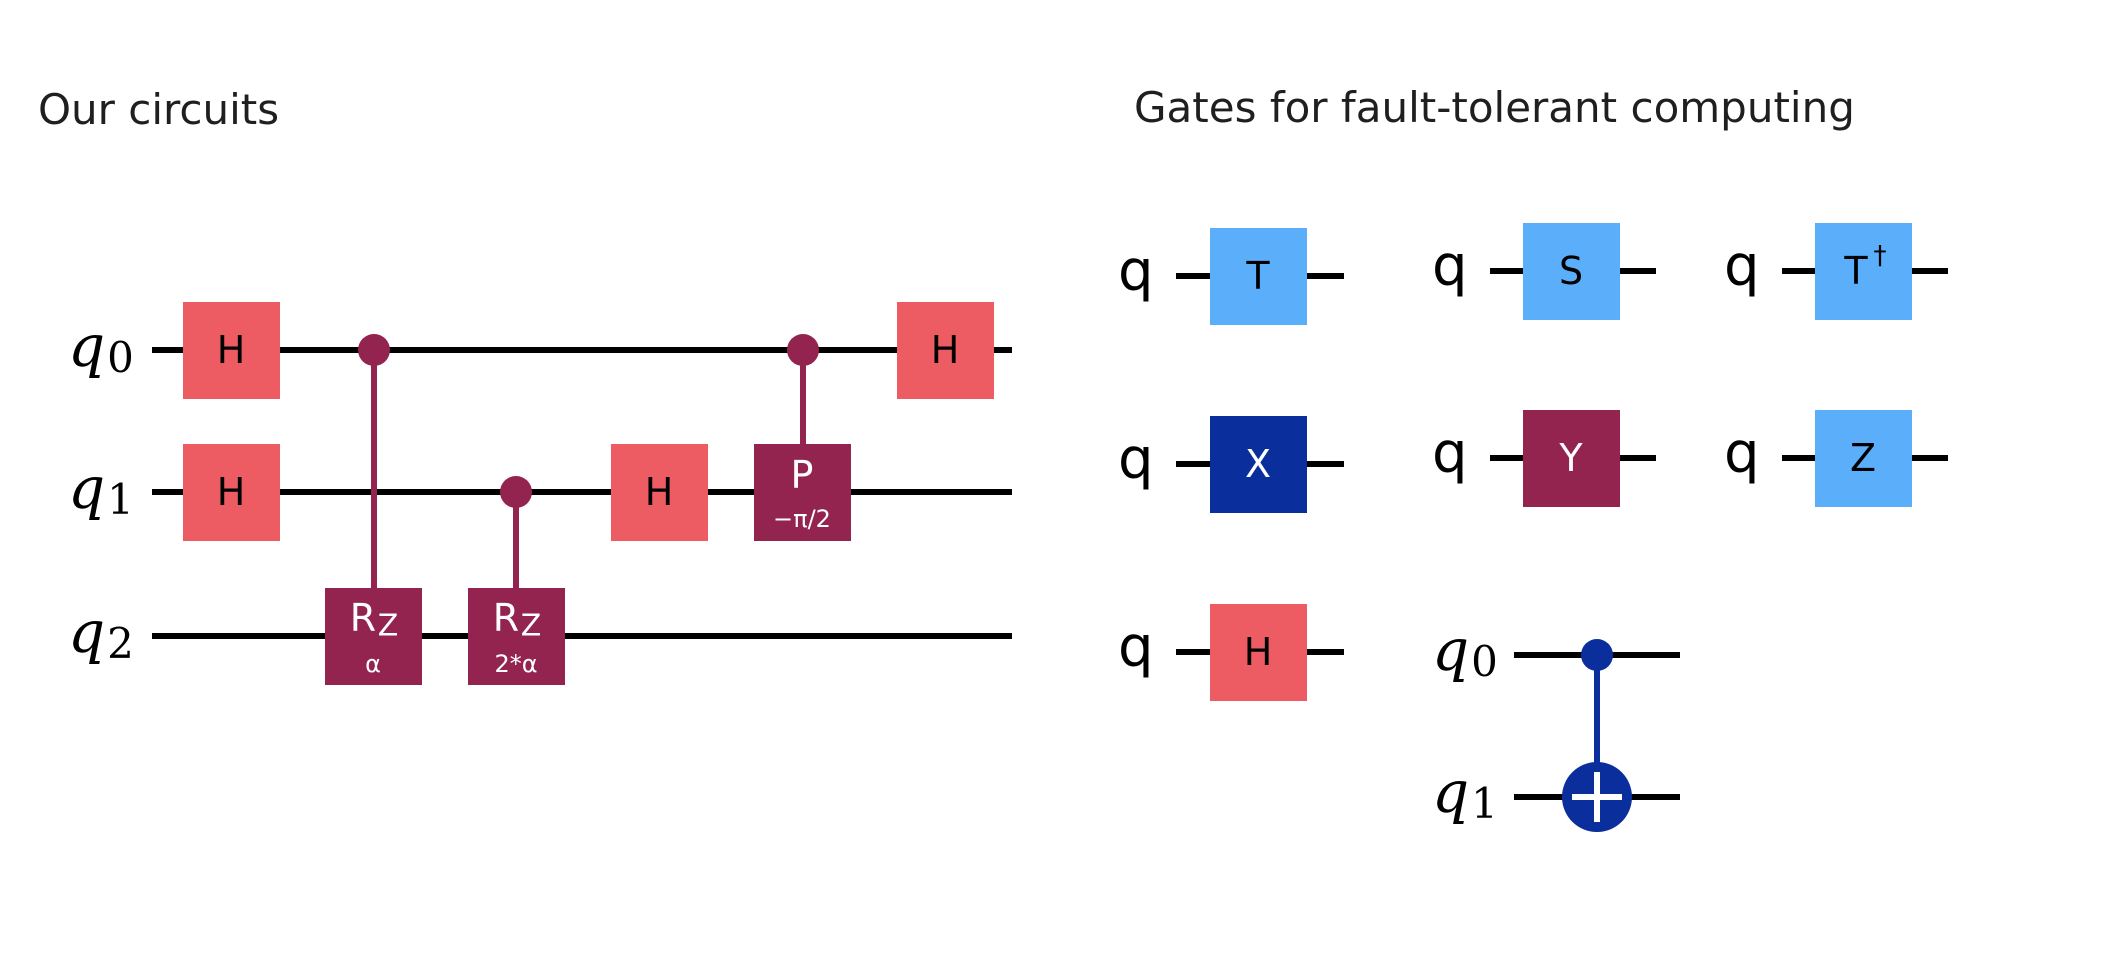 The image size is (2116, 962). I want to click on gate-tile-x: q X, so click(1231, 464).